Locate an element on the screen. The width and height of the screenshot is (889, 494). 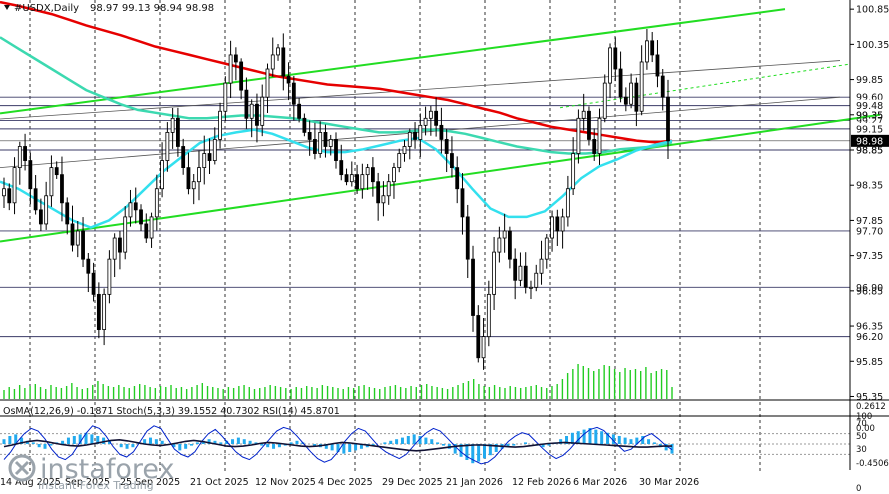
dropdown-triangle-icon is located at coordinates (7, 7).